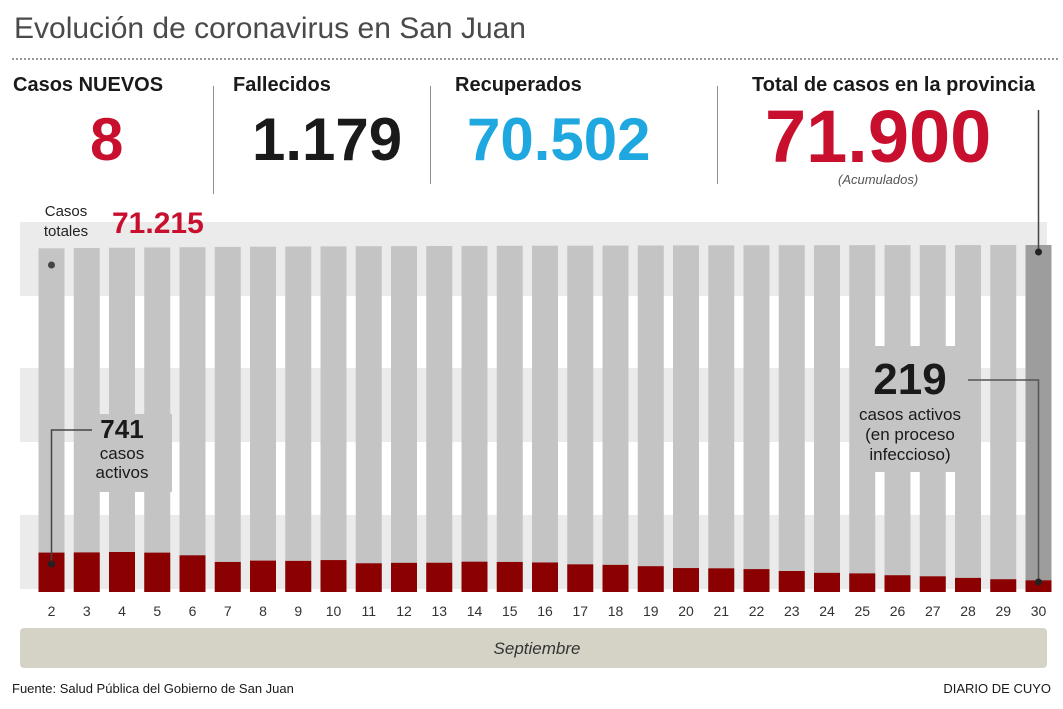  What do you see at coordinates (282, 85) in the screenshot?
I see `deaths-label: Fallecidos` at bounding box center [282, 85].